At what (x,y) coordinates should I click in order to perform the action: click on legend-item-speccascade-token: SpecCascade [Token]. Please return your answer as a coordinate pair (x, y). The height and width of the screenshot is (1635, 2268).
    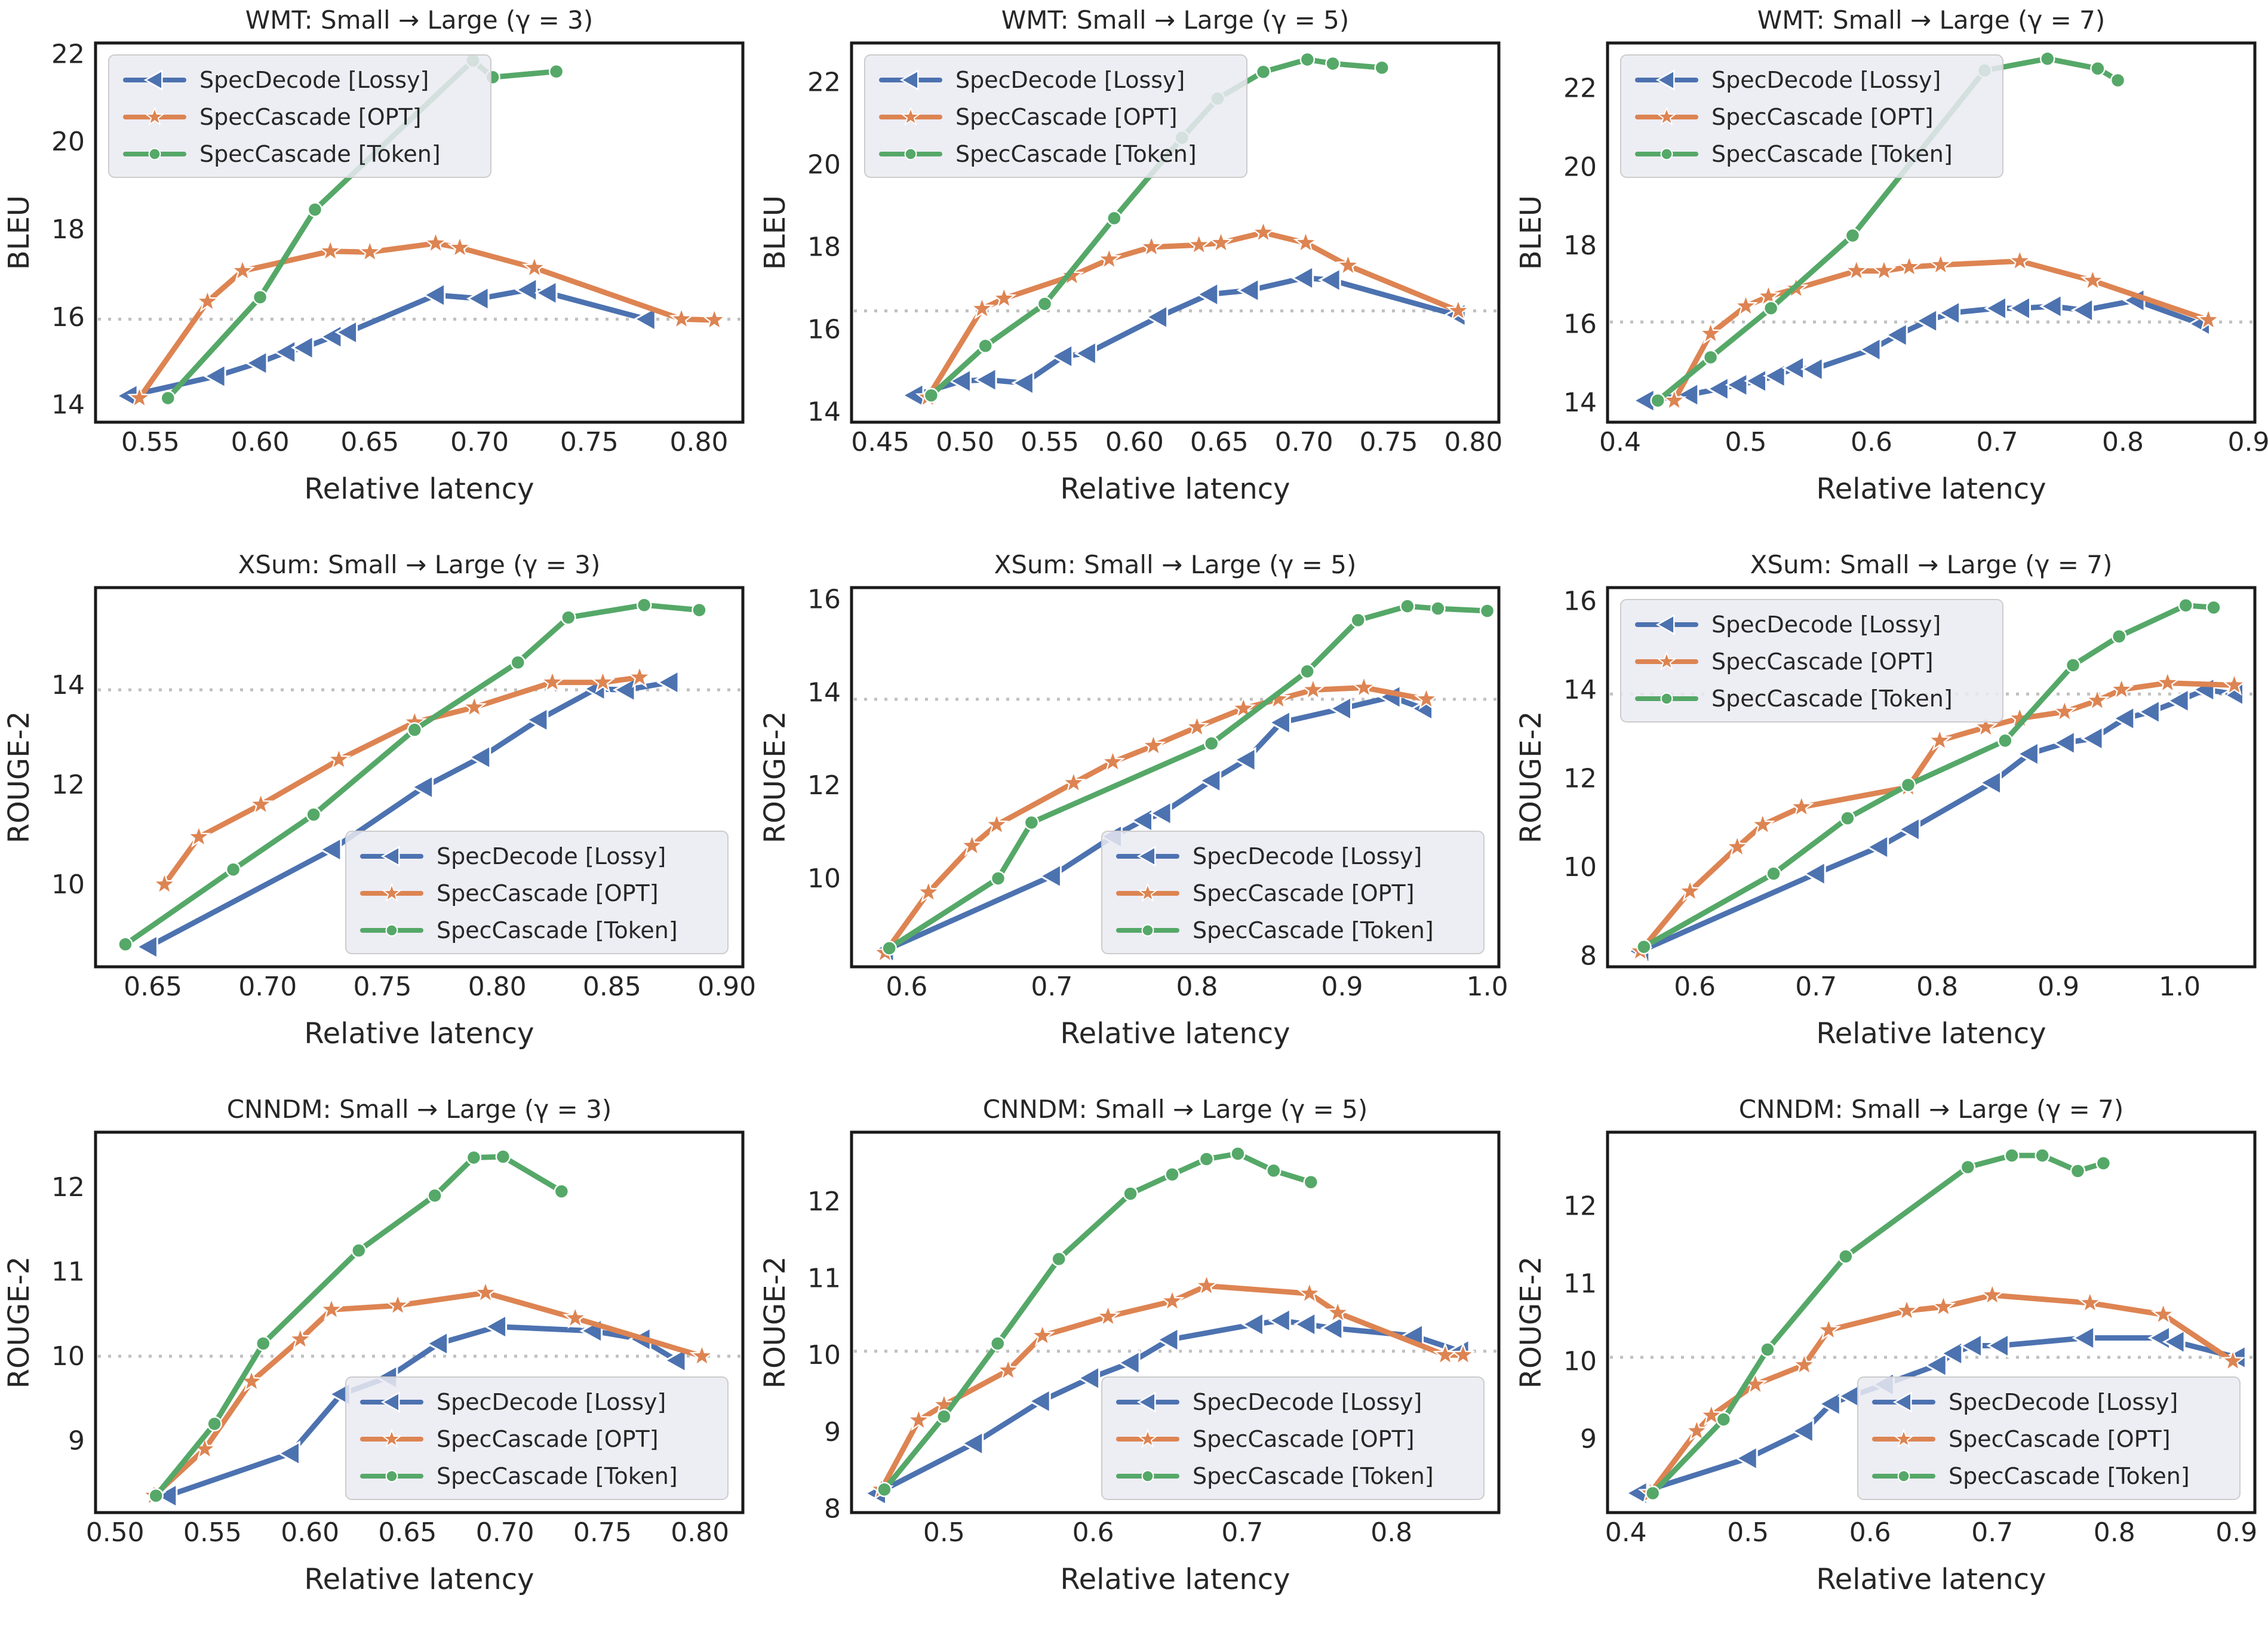
    Looking at the image, I should click on (2031, 1476).